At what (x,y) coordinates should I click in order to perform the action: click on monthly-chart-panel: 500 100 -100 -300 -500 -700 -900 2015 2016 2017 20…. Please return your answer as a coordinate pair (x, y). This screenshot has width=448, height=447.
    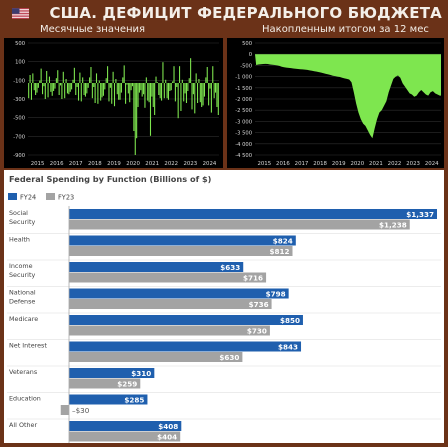
    Looking at the image, I should click on (113, 103).